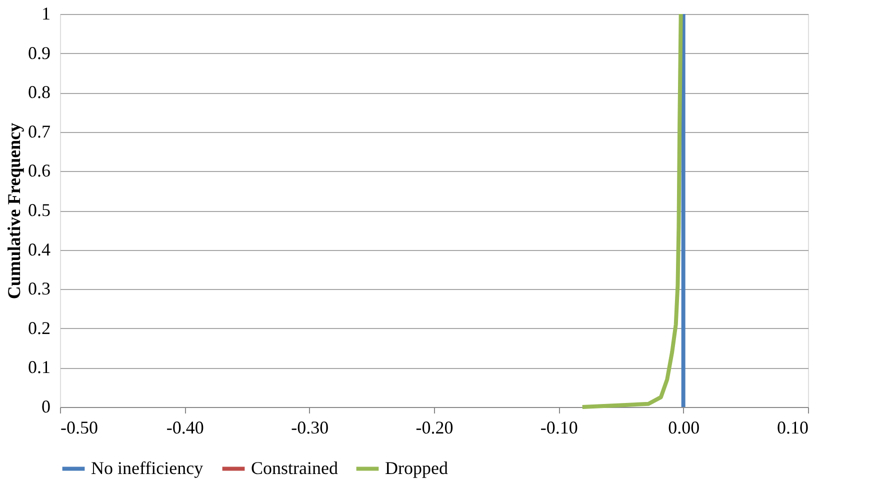 Image resolution: width=888 pixels, height=499 pixels. What do you see at coordinates (46, 14) in the screenshot?
I see `y-tick-label: 1` at bounding box center [46, 14].